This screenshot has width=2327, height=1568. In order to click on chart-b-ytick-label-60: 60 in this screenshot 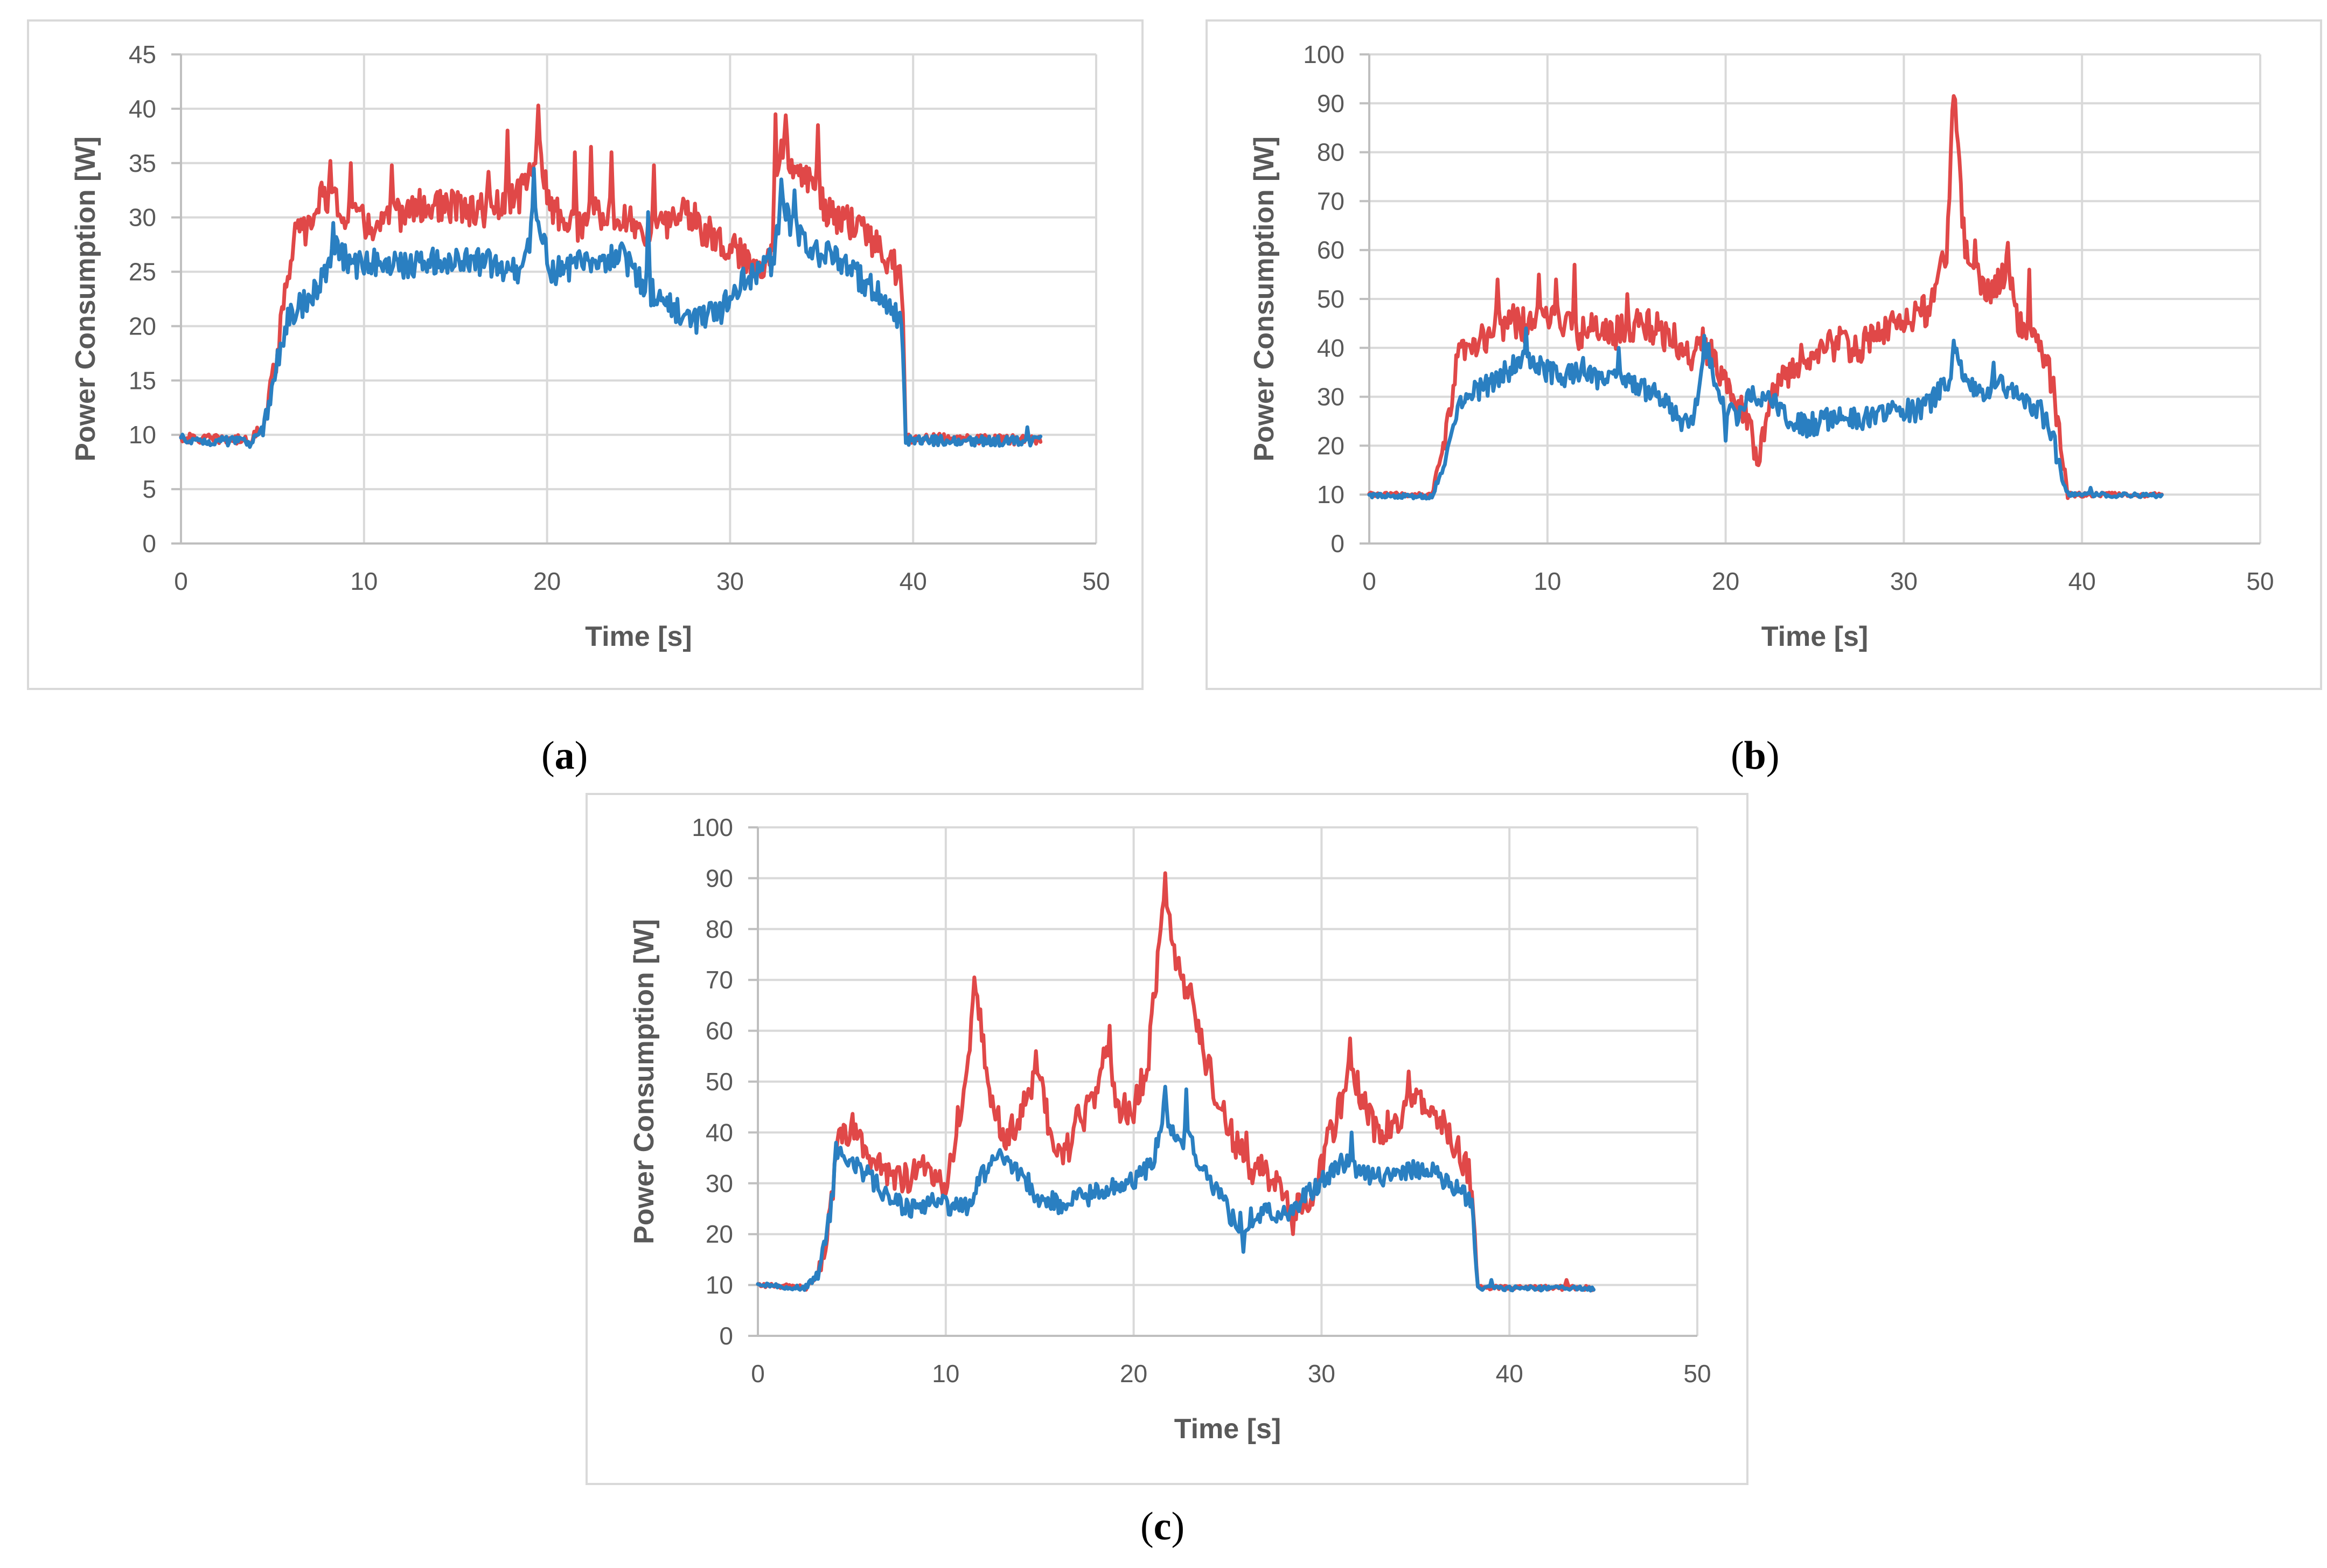, I will do `click(1331, 250)`.